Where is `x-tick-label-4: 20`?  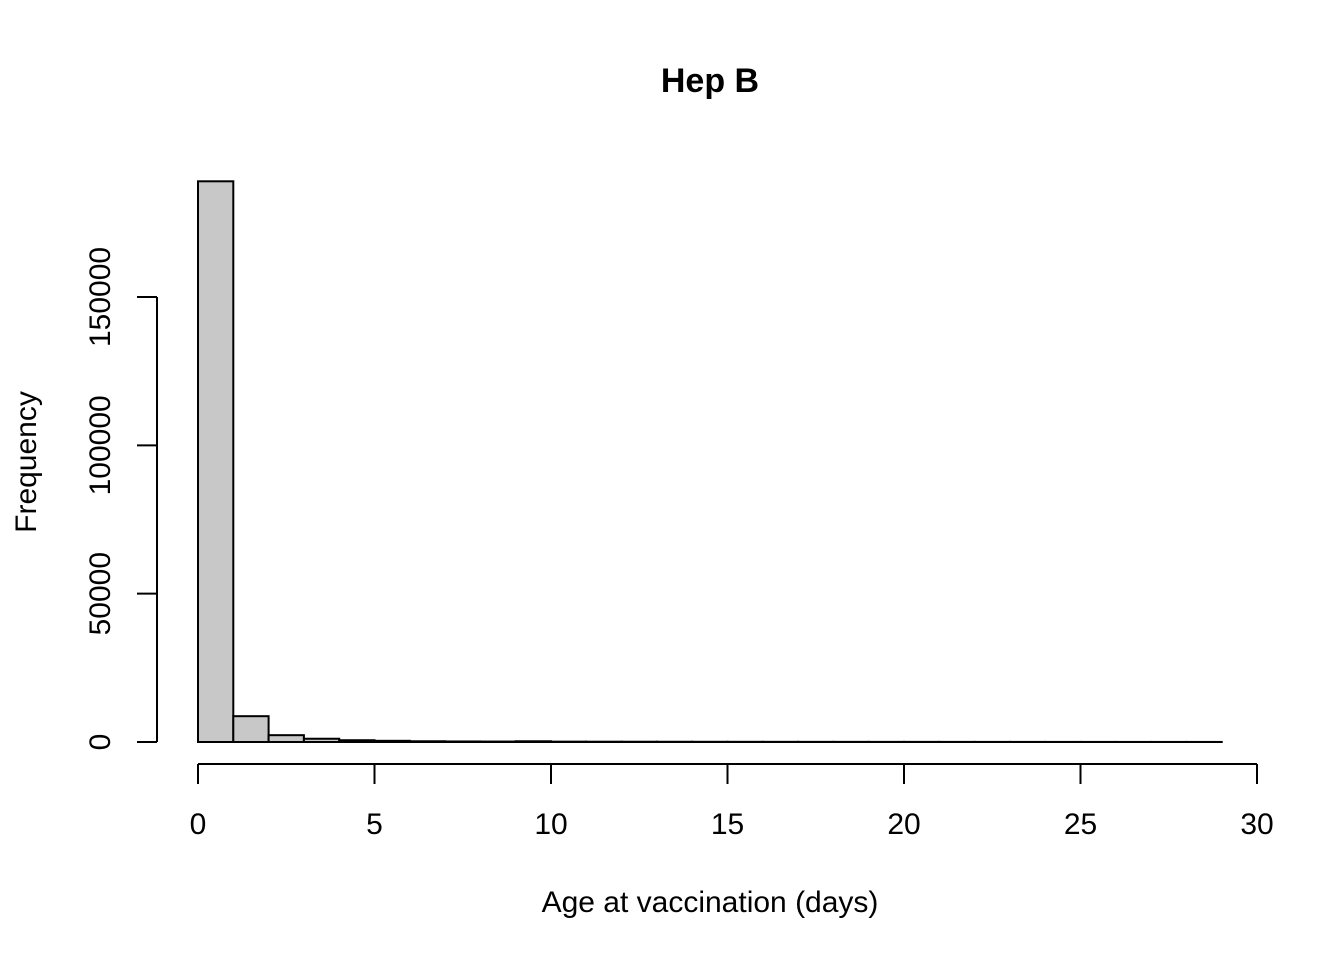
x-tick-label-4: 20 is located at coordinates (903, 824).